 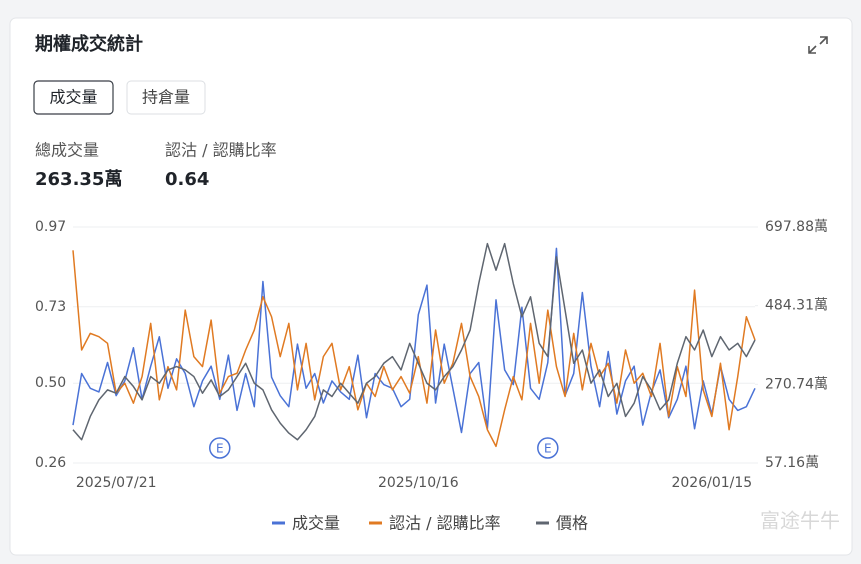 I want to click on legend-label: 價格, so click(x=572, y=523).